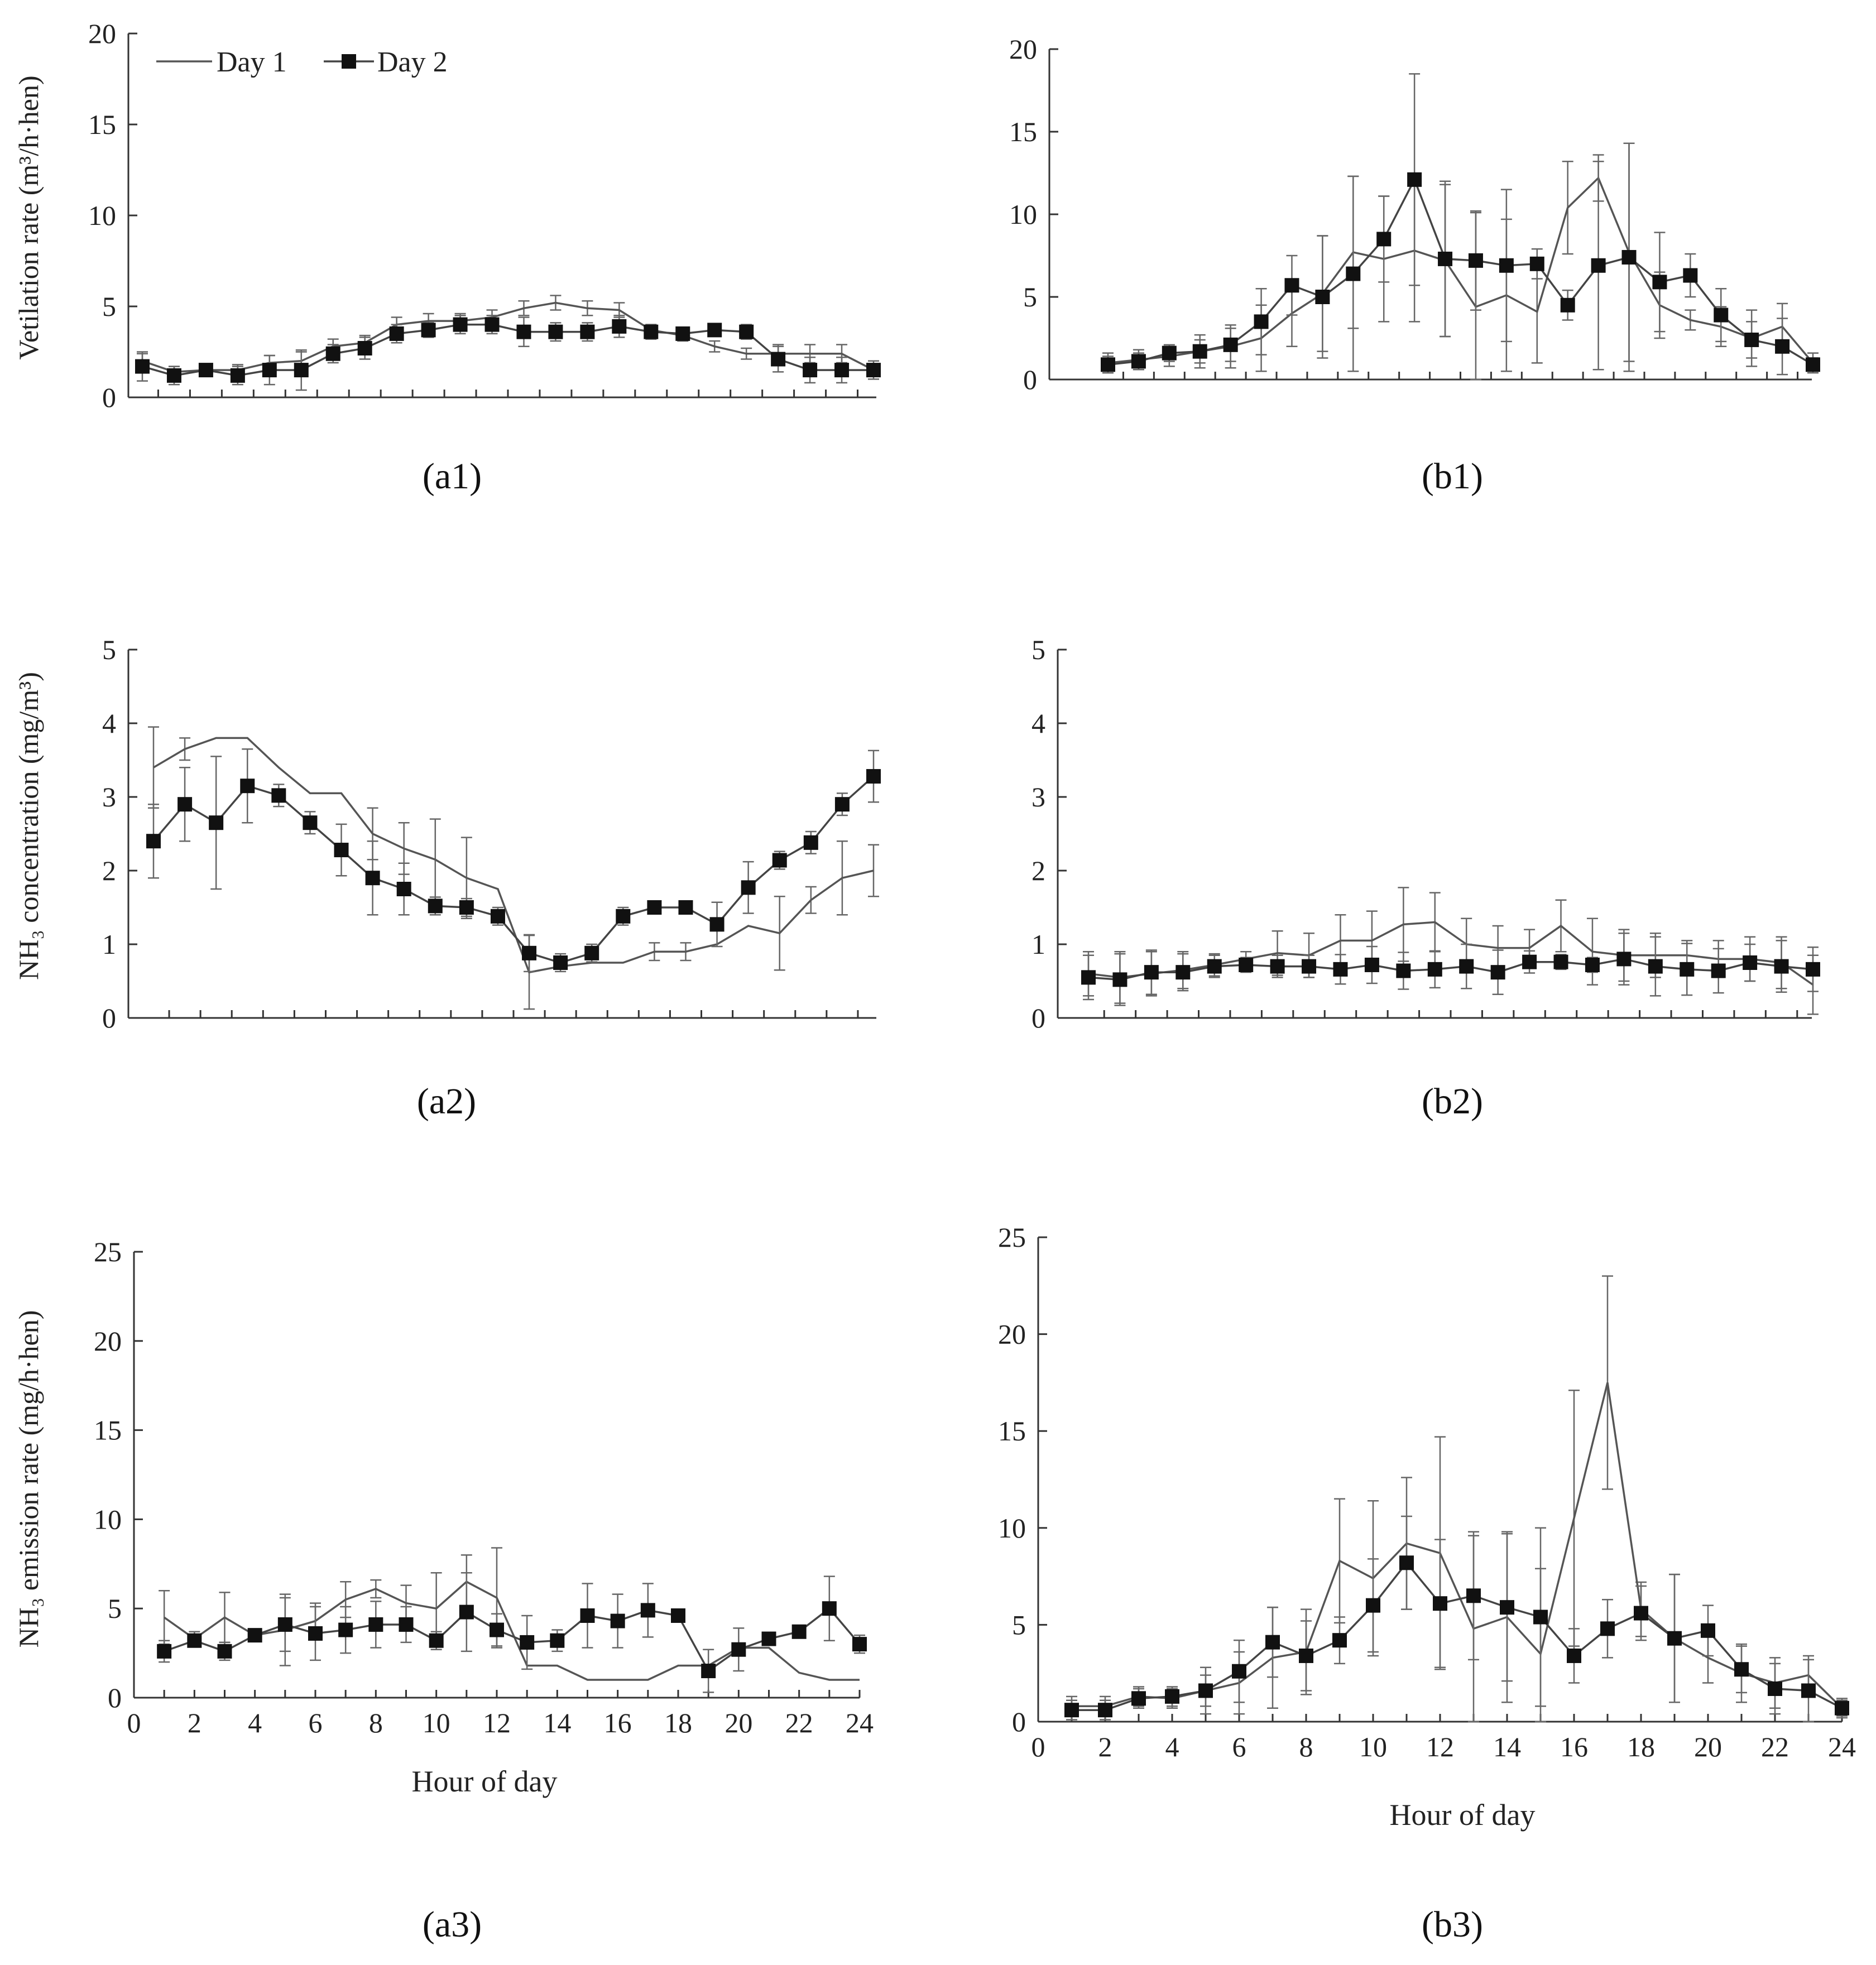 The height and width of the screenshot is (1965, 1876). What do you see at coordinates (1105, 1746) in the screenshot?
I see `b3-x-tick-label: 2` at bounding box center [1105, 1746].